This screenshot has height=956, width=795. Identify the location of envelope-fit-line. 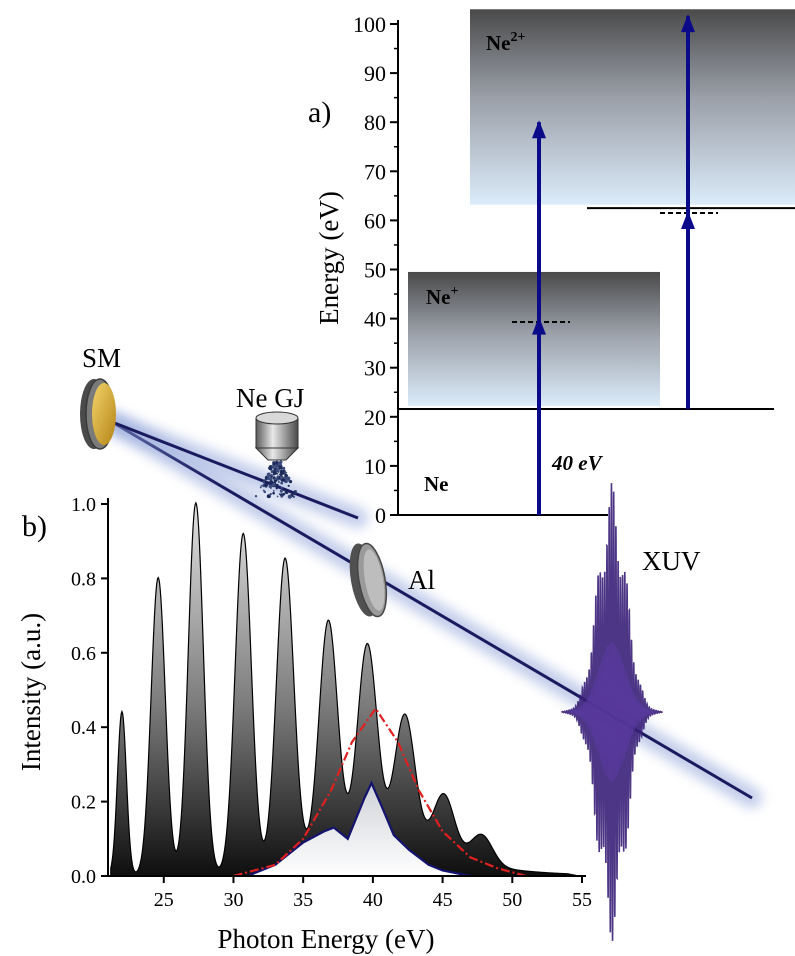
(380, 792).